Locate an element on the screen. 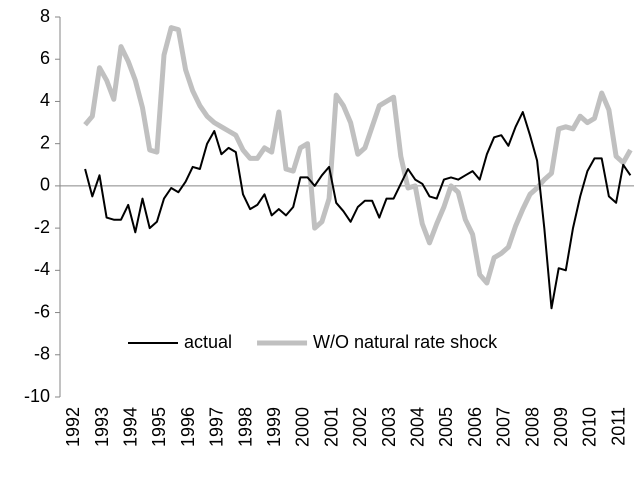 The width and height of the screenshot is (640, 484). x-tick-label: 2003 is located at coordinates (389, 427).